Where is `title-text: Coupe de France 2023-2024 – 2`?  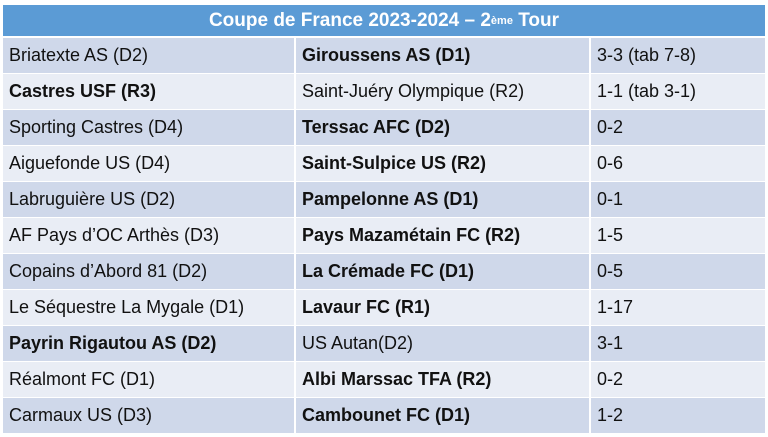 title-text: Coupe de France 2023-2024 – 2 is located at coordinates (349, 20).